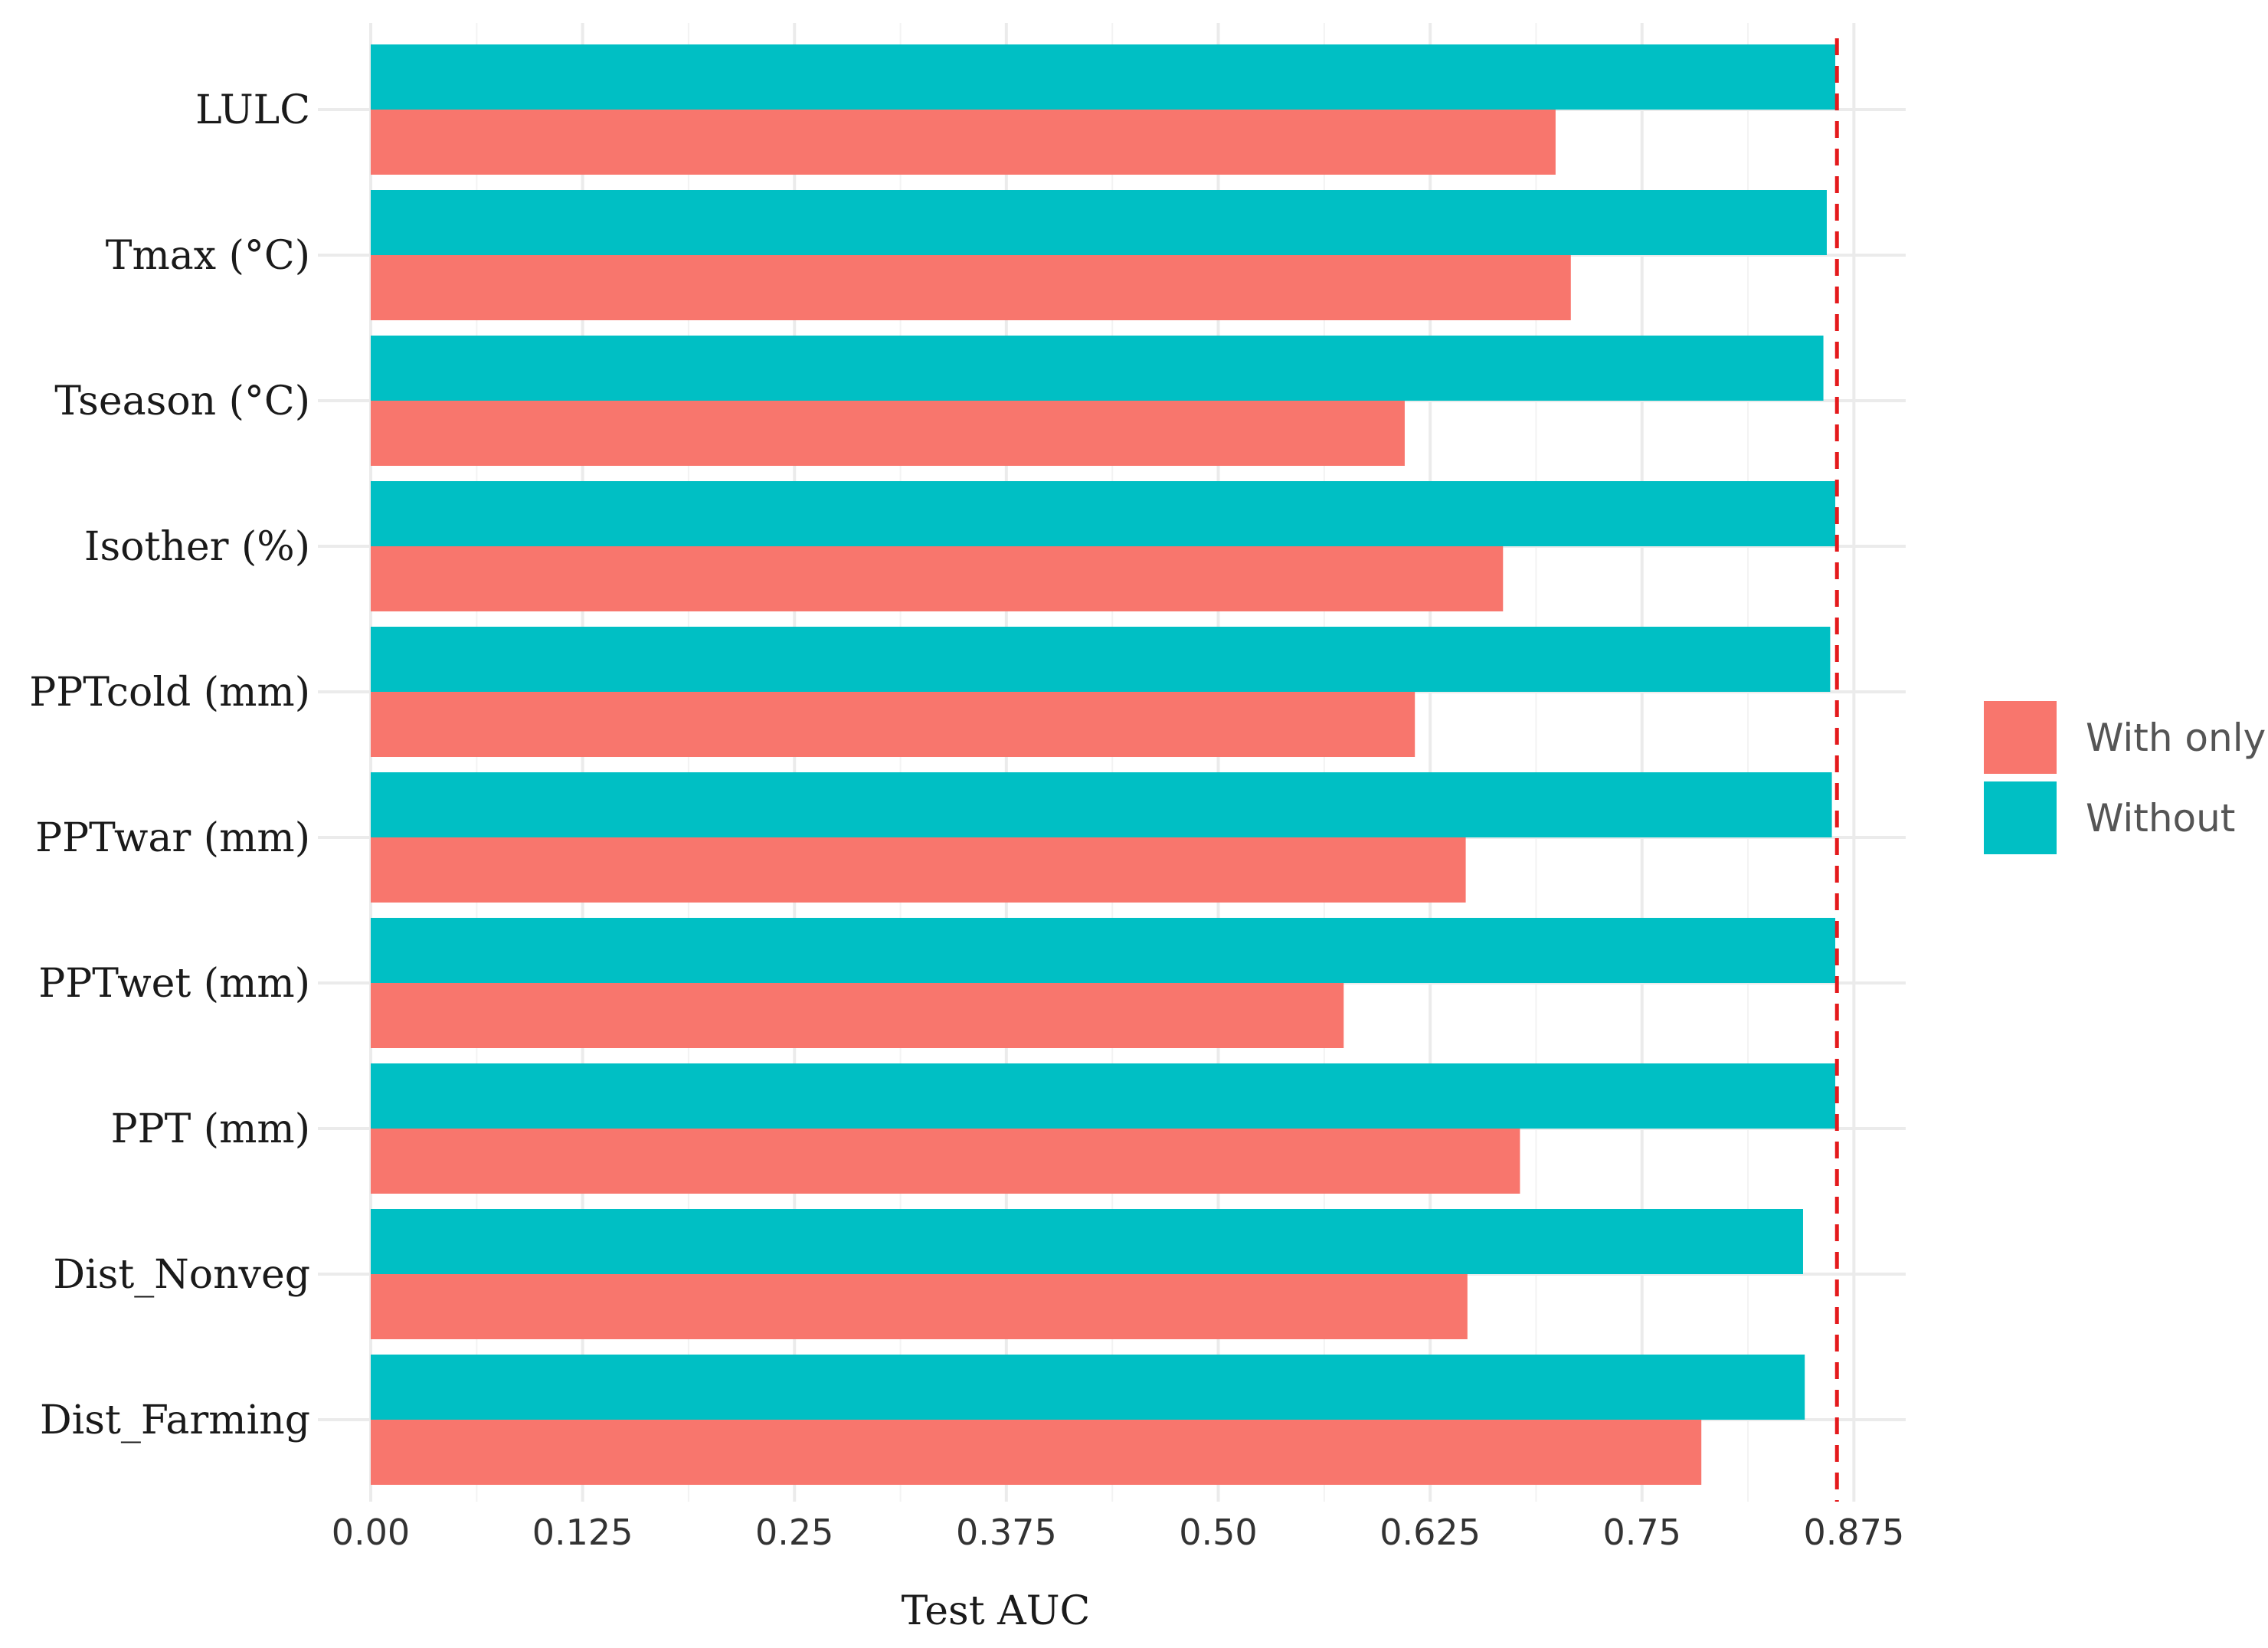  I want to click on x-tick-label: 0.625, so click(1430, 1532).